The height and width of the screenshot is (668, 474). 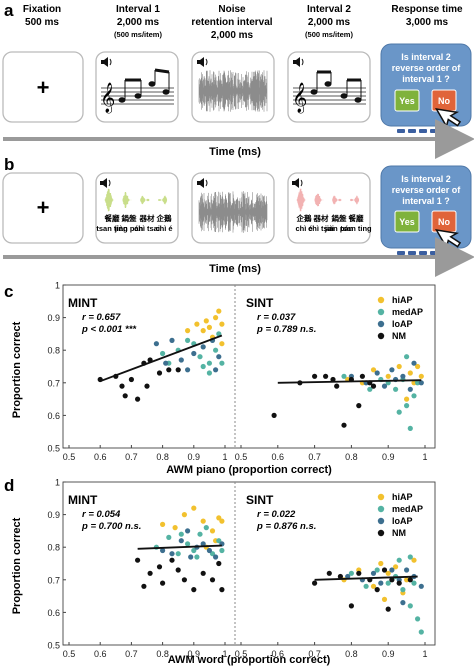 I want to click on x-tick-label: 0.9, so click(x=388, y=457).